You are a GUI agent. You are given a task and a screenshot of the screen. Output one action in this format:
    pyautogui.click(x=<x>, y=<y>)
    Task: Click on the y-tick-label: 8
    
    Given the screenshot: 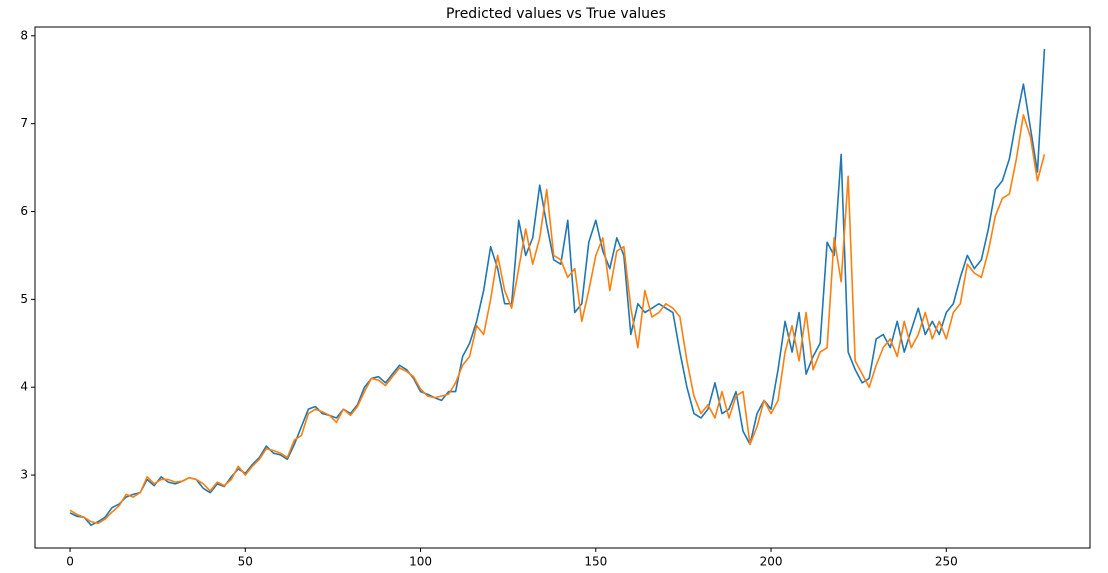 What is the action you would take?
    pyautogui.click(x=24, y=35)
    